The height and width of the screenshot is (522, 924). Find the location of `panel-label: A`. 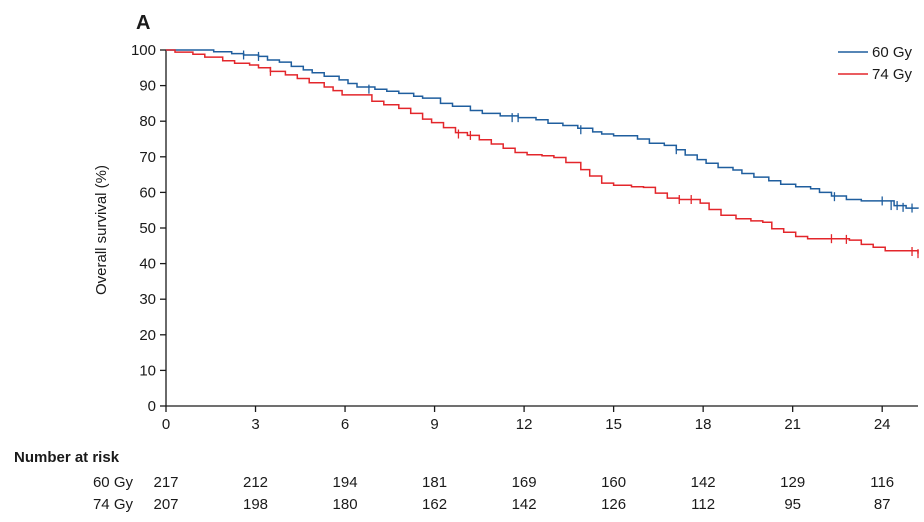

panel-label: A is located at coordinates (143, 23).